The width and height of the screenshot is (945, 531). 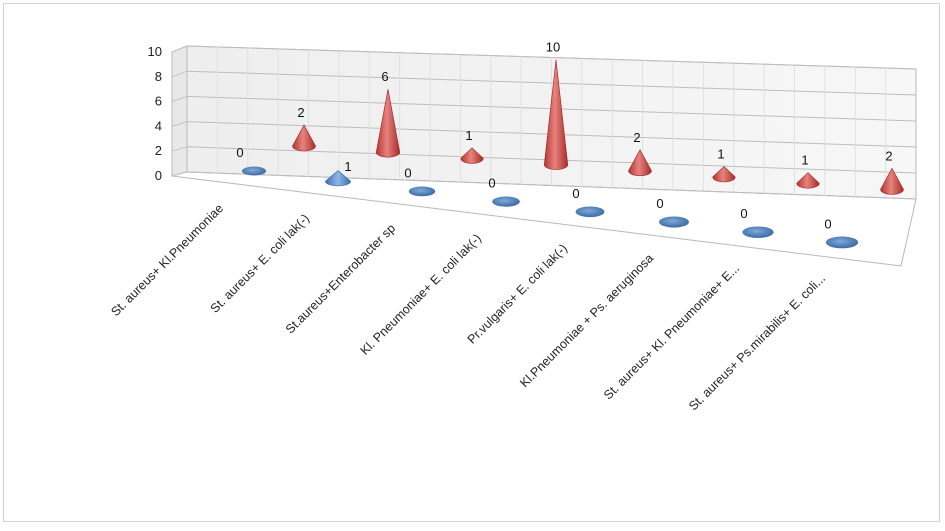 What do you see at coordinates (338, 178) in the screenshot?
I see `blue-cone` at bounding box center [338, 178].